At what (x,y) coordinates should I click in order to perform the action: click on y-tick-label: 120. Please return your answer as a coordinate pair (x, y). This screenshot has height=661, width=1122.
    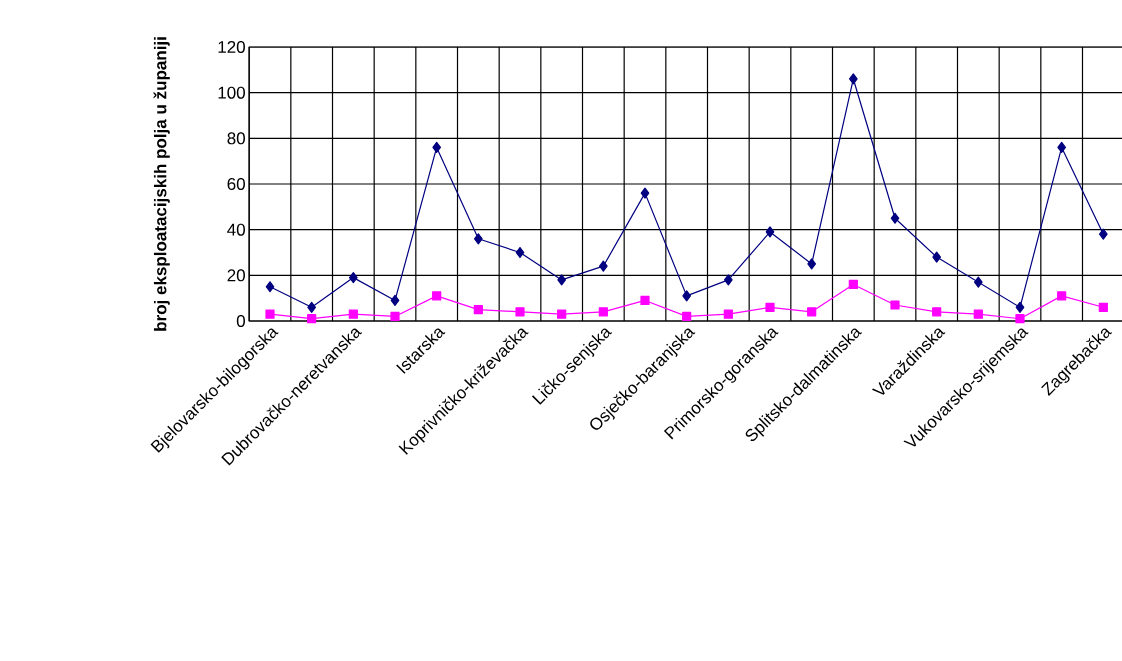
    Looking at the image, I should click on (231, 47).